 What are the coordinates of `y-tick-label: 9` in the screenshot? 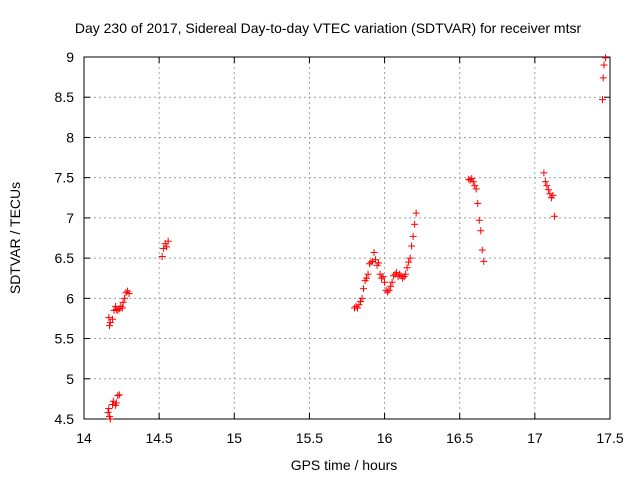 It's located at (70, 57).